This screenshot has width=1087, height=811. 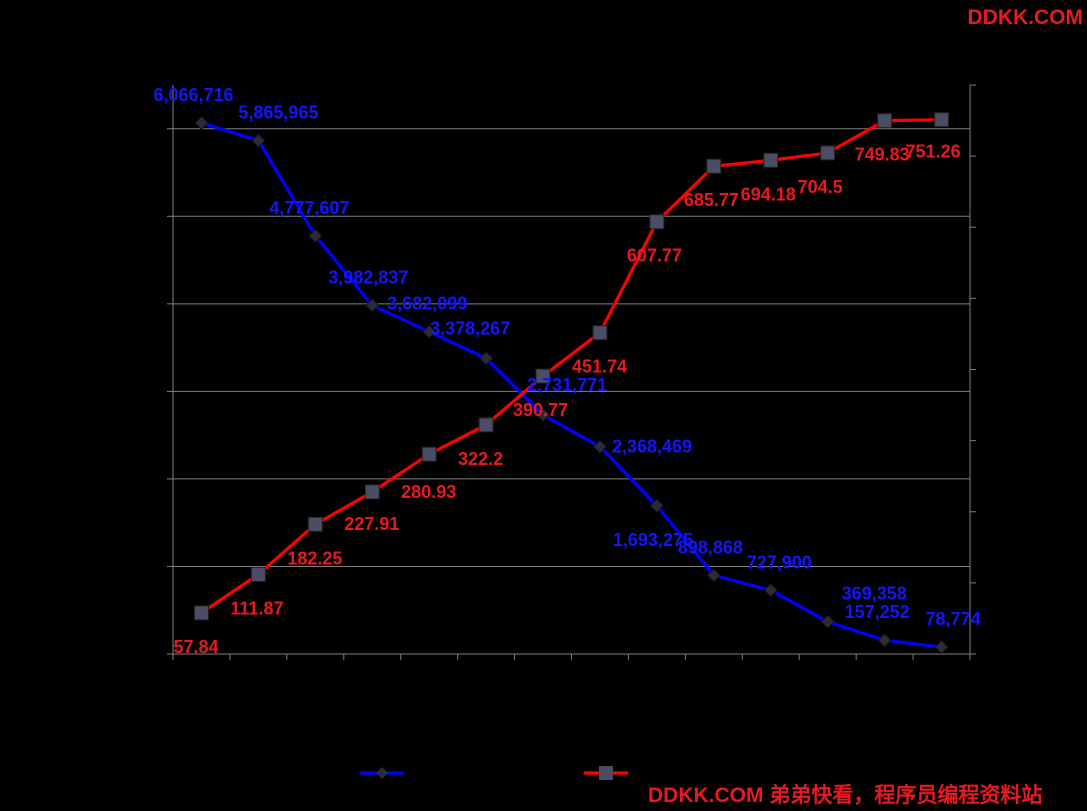 What do you see at coordinates (845, 795) in the screenshot?
I see `watermark-bottom: DDKK.COM 弟弟快看，程序员编程资料站` at bounding box center [845, 795].